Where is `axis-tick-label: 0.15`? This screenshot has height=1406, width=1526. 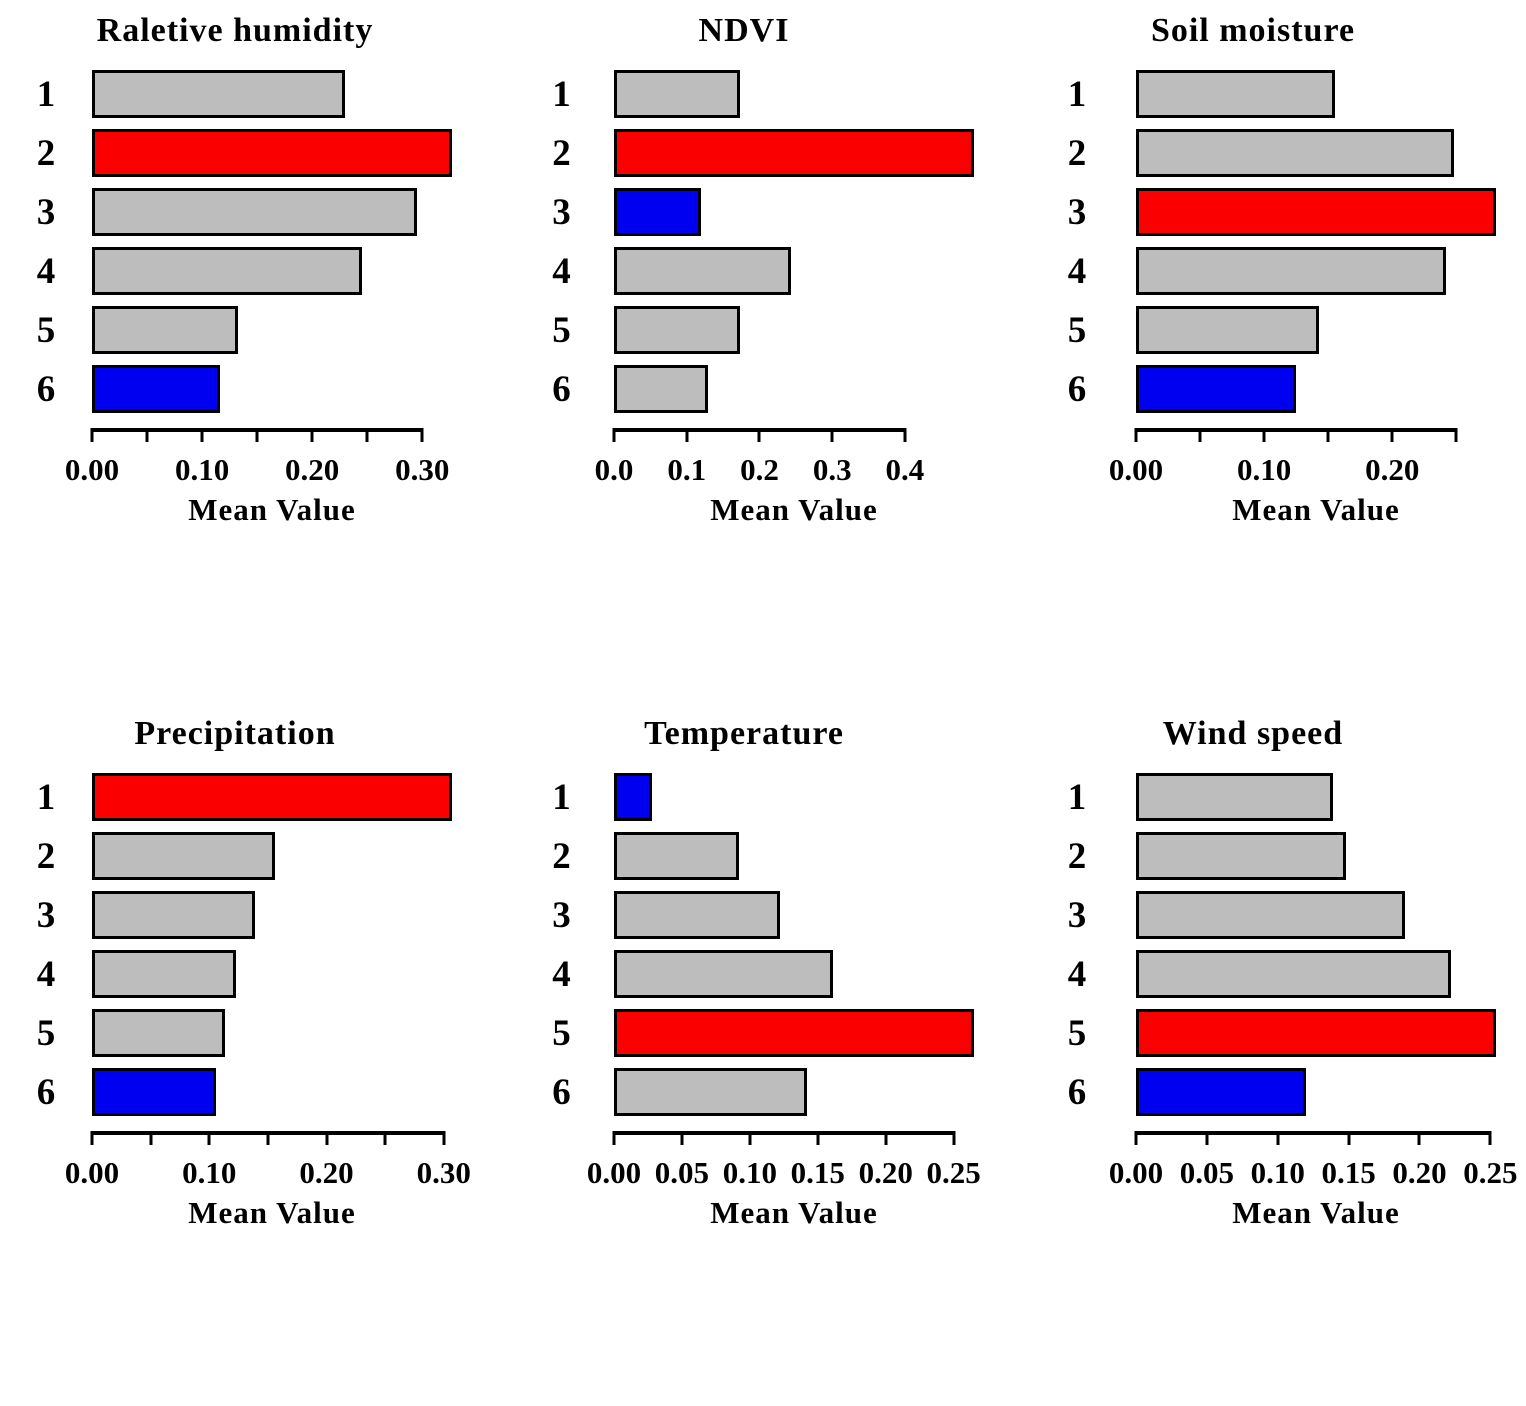
axis-tick-label: 0.15 is located at coordinates (1348, 1172).